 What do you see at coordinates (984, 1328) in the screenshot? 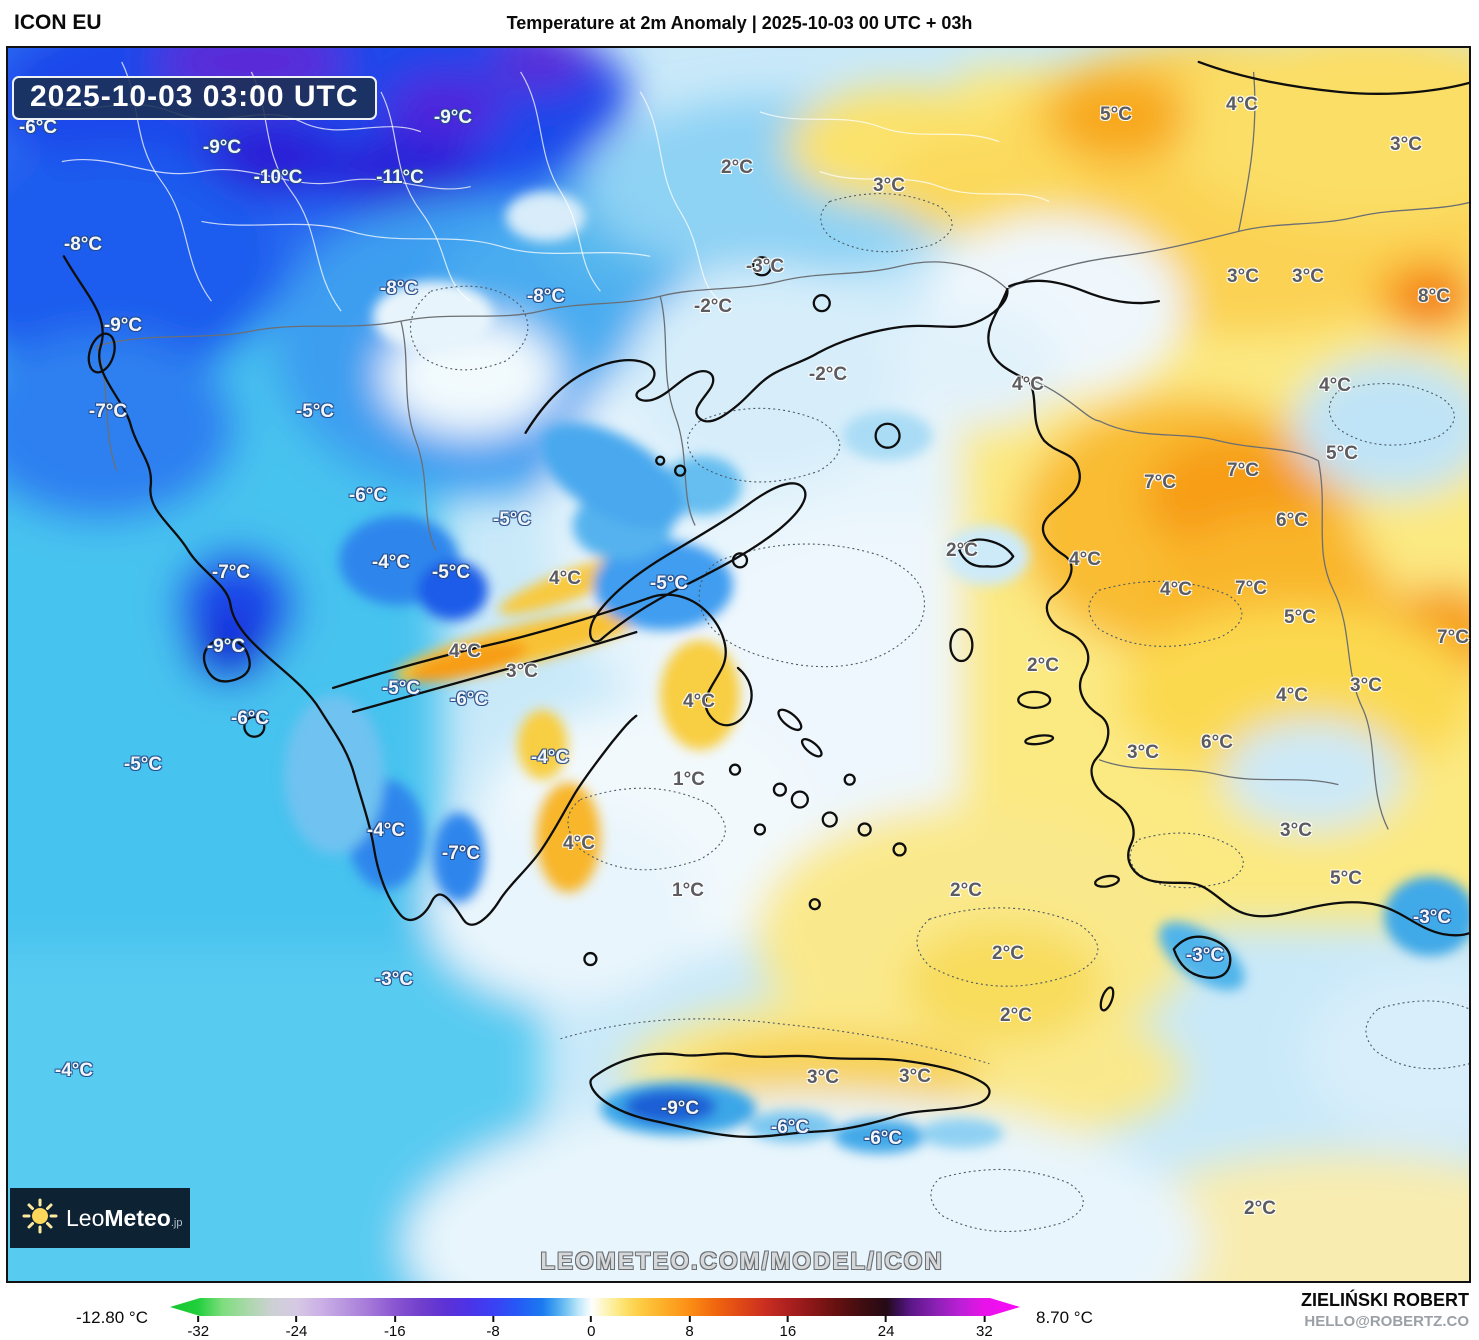
I see `colorbar-tick: 32` at bounding box center [984, 1328].